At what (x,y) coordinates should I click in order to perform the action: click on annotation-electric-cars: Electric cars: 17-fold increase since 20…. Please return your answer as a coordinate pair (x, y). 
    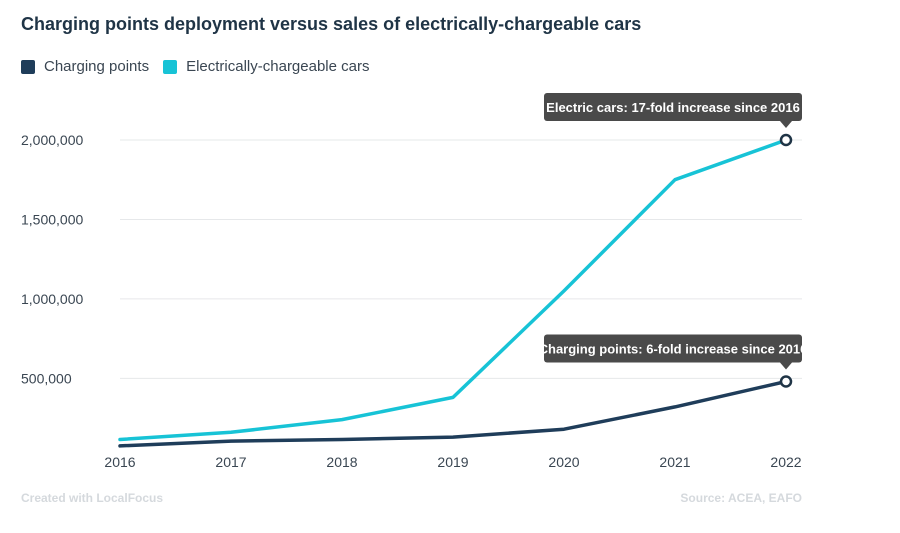
    Looking at the image, I should click on (673, 107).